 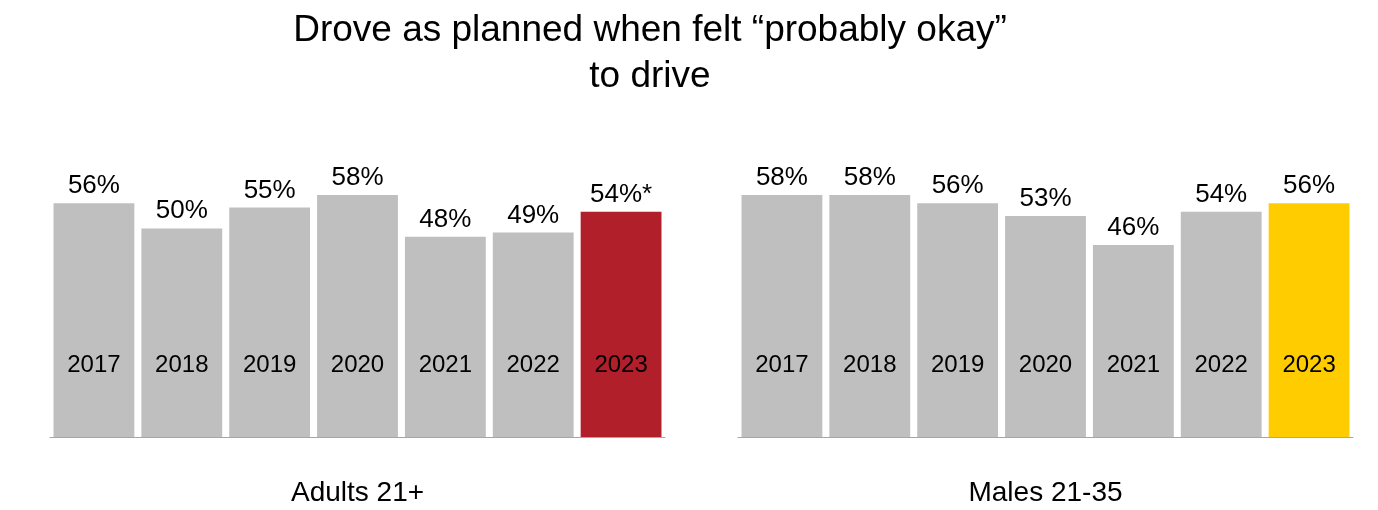 I want to click on data-label: 46%, so click(x=1133, y=226).